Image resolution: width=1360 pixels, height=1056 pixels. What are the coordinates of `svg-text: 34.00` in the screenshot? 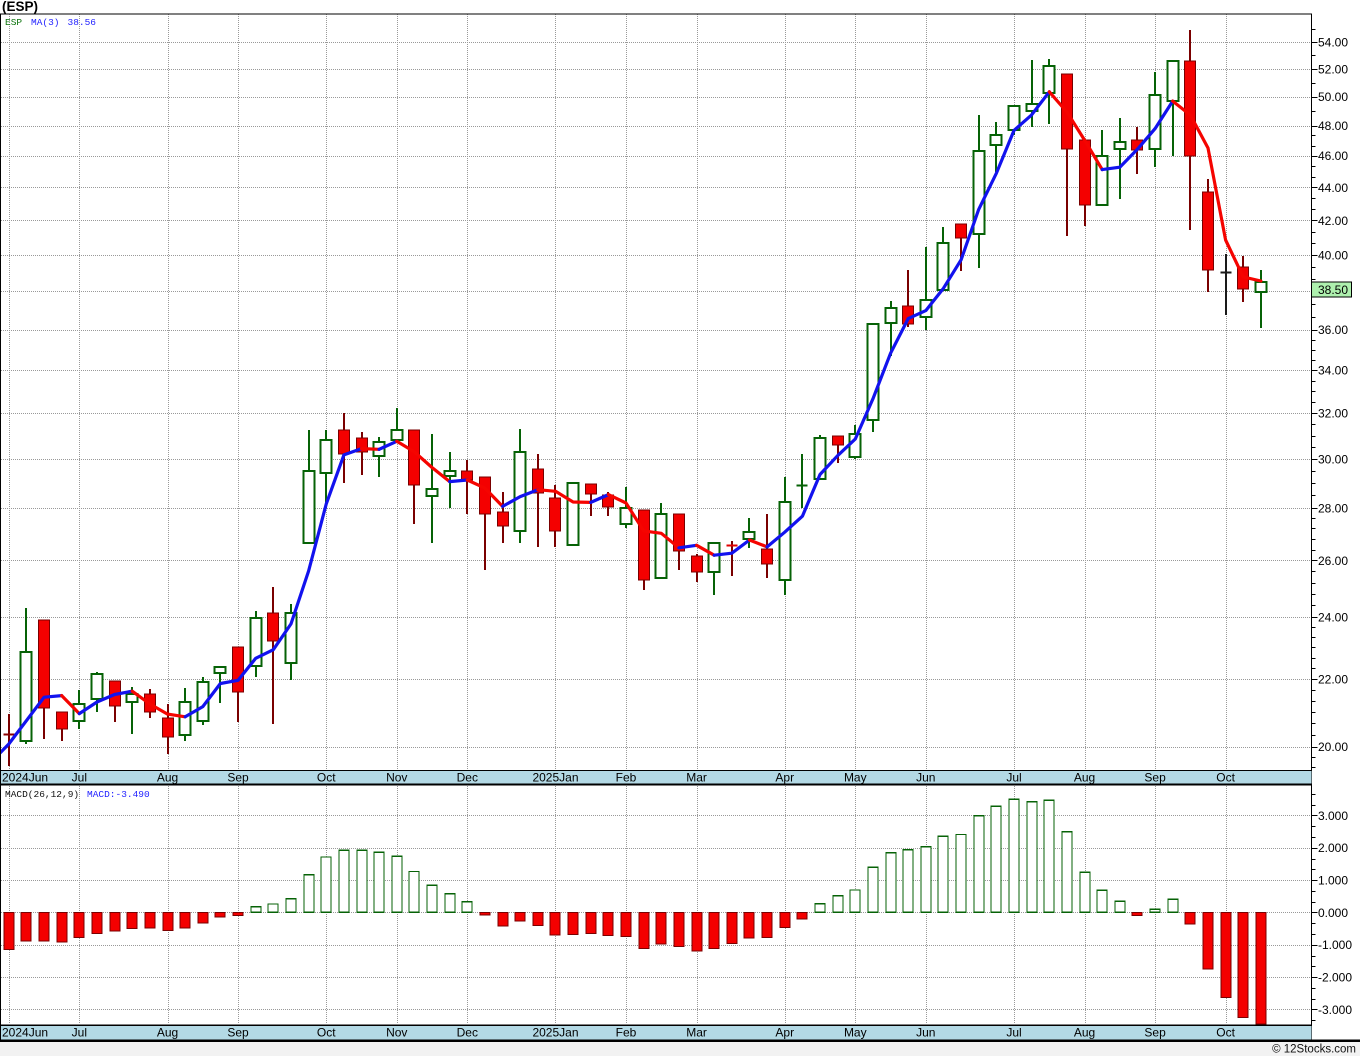 It's located at (1333, 371).